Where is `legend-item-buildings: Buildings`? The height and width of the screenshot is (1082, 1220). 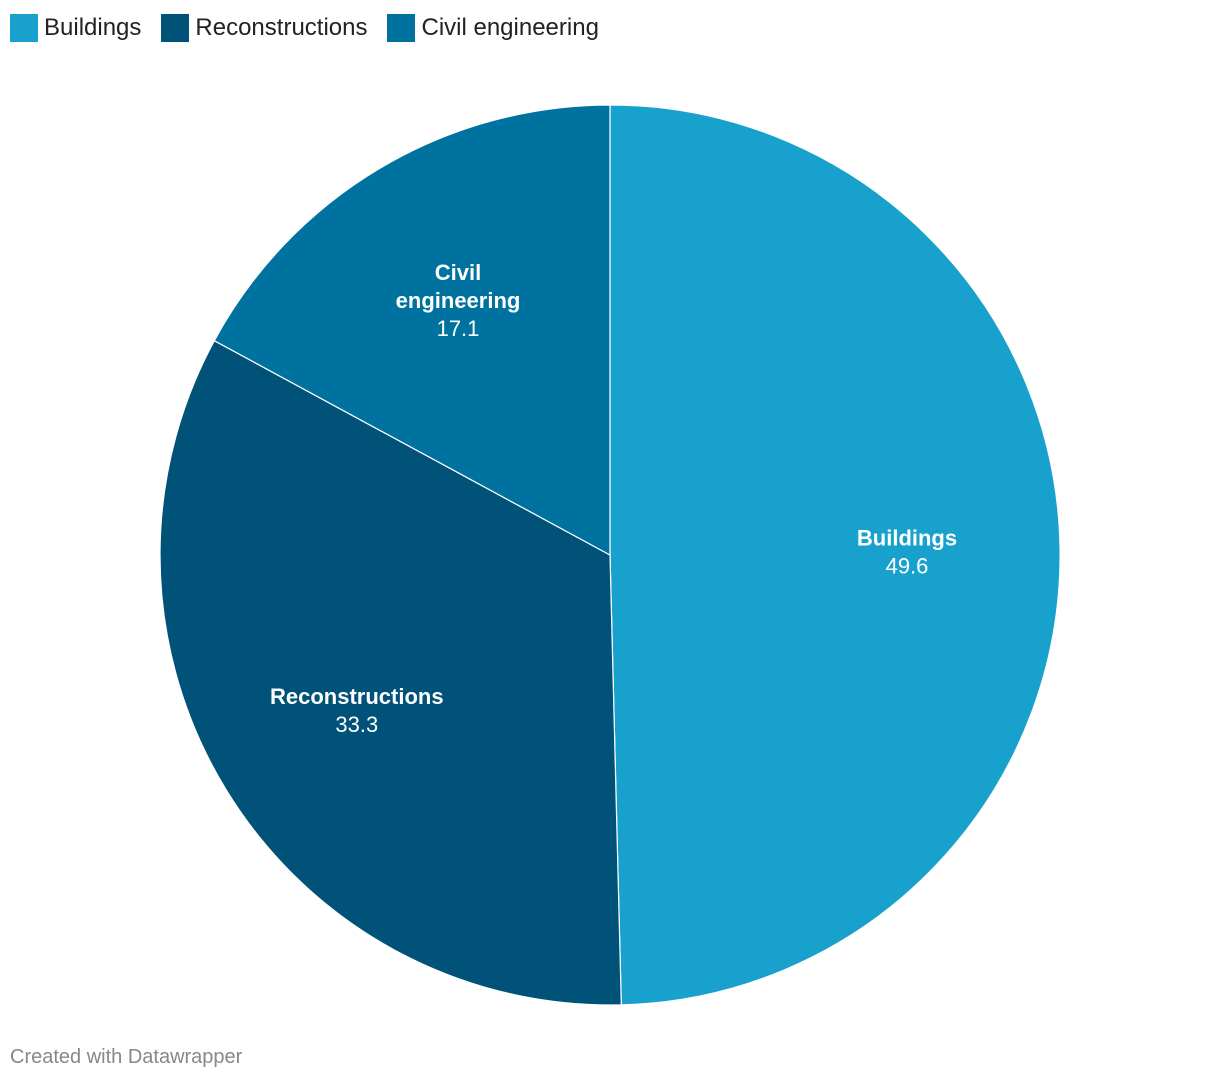 legend-item-buildings: Buildings is located at coordinates (75, 28).